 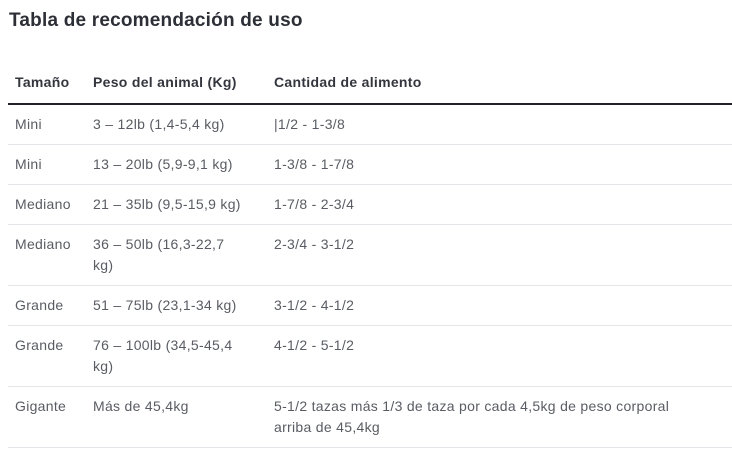 I want to click on weight-cell: 36 – 50lb (16,3-22,7 kg), so click(x=176, y=255).